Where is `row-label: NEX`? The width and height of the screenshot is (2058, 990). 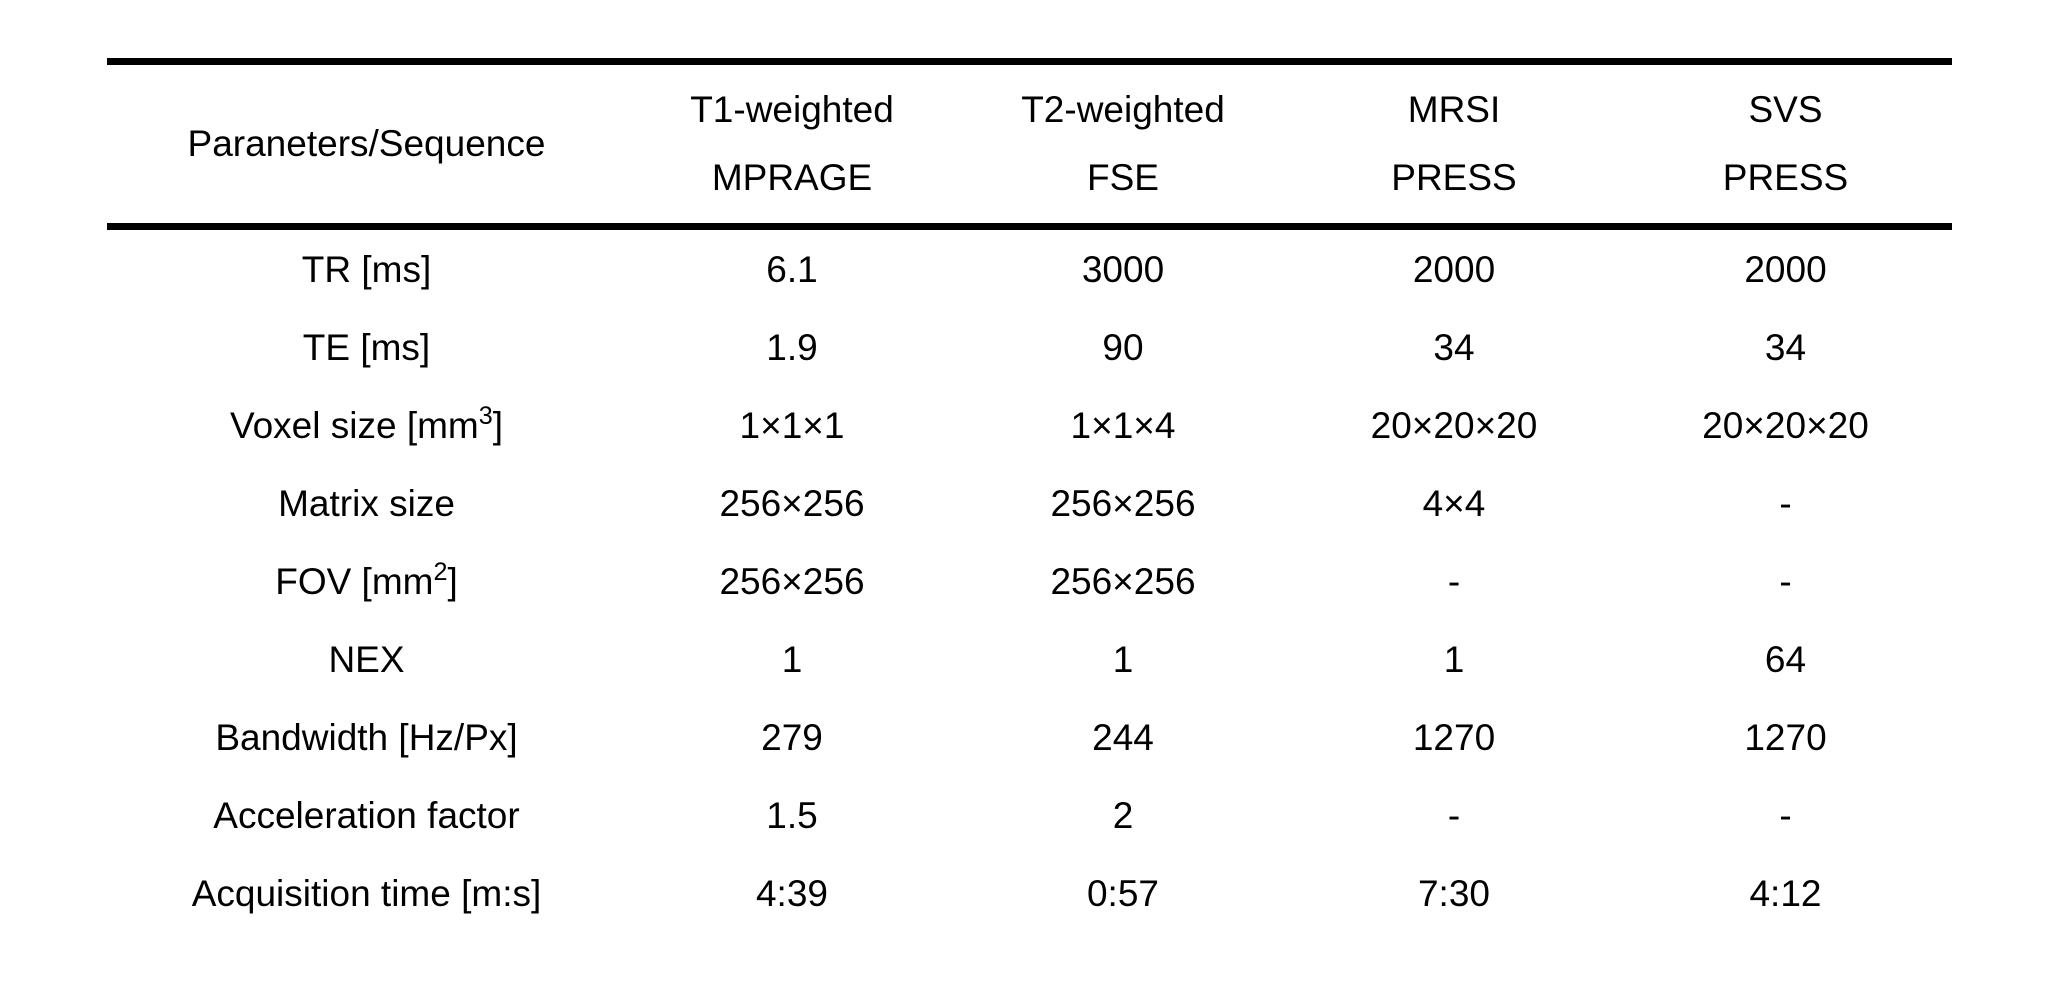 row-label: NEX is located at coordinates (367, 659).